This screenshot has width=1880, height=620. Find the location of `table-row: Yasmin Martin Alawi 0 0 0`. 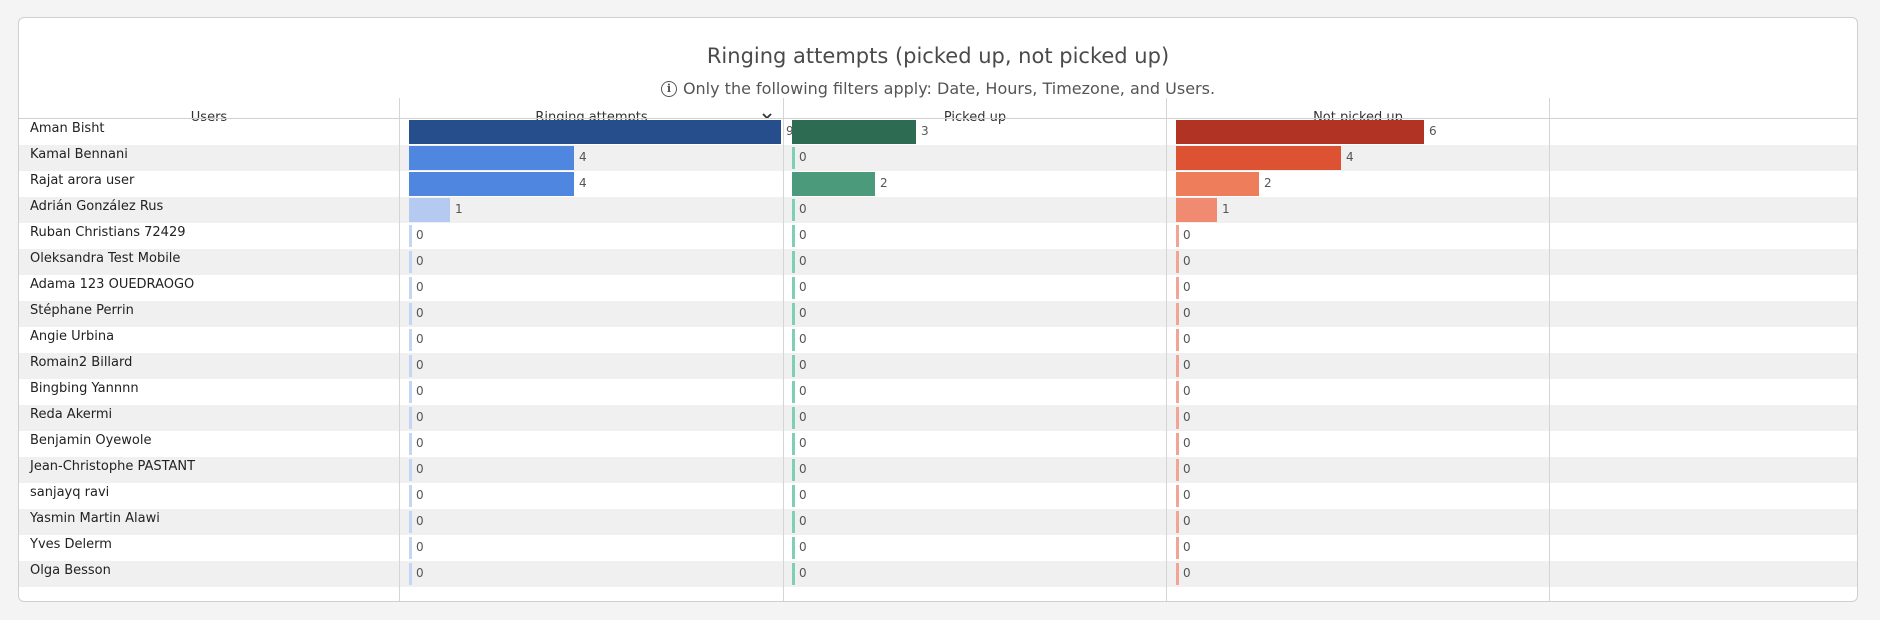

table-row: Yasmin Martin Alawi 0 0 0 is located at coordinates (938, 522).